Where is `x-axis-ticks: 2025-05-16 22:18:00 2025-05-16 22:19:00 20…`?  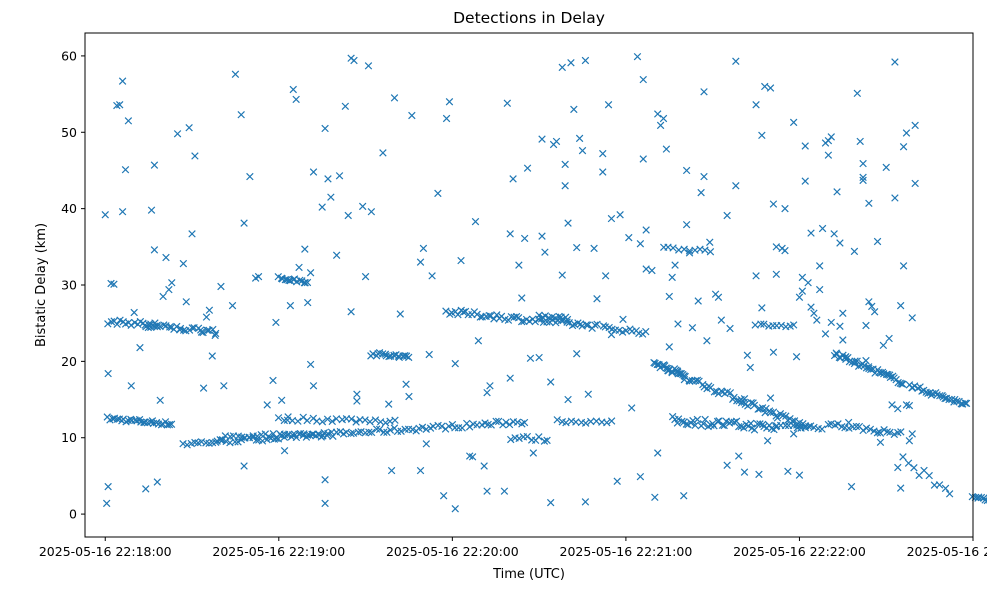 x-axis-ticks: 2025-05-16 22:18:00 2025-05-16 22:19:00 20… is located at coordinates (513, 548).